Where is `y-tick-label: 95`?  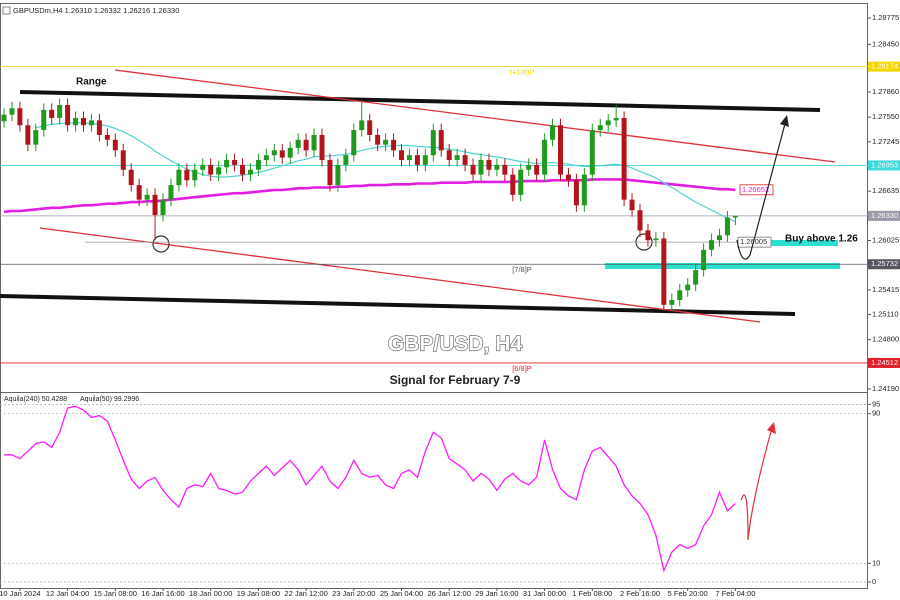 y-tick-label: 95 is located at coordinates (876, 403).